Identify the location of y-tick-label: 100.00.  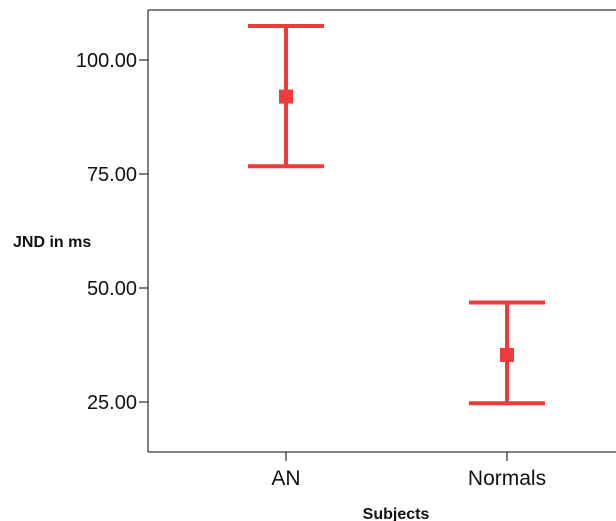
(106, 61).